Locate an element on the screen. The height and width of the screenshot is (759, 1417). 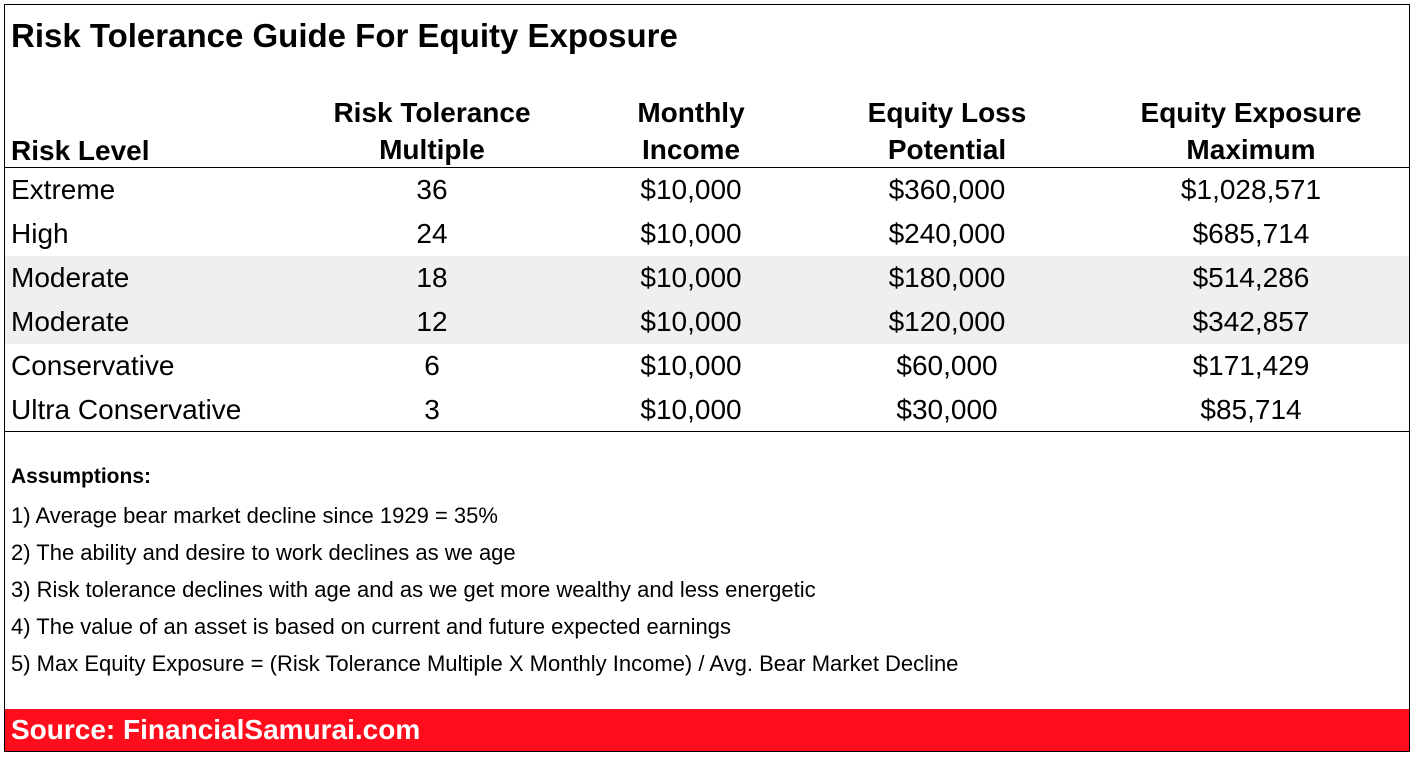
table-row: Extreme 36 $10,000 $360,000 $1,028,571 is located at coordinates (707, 190).